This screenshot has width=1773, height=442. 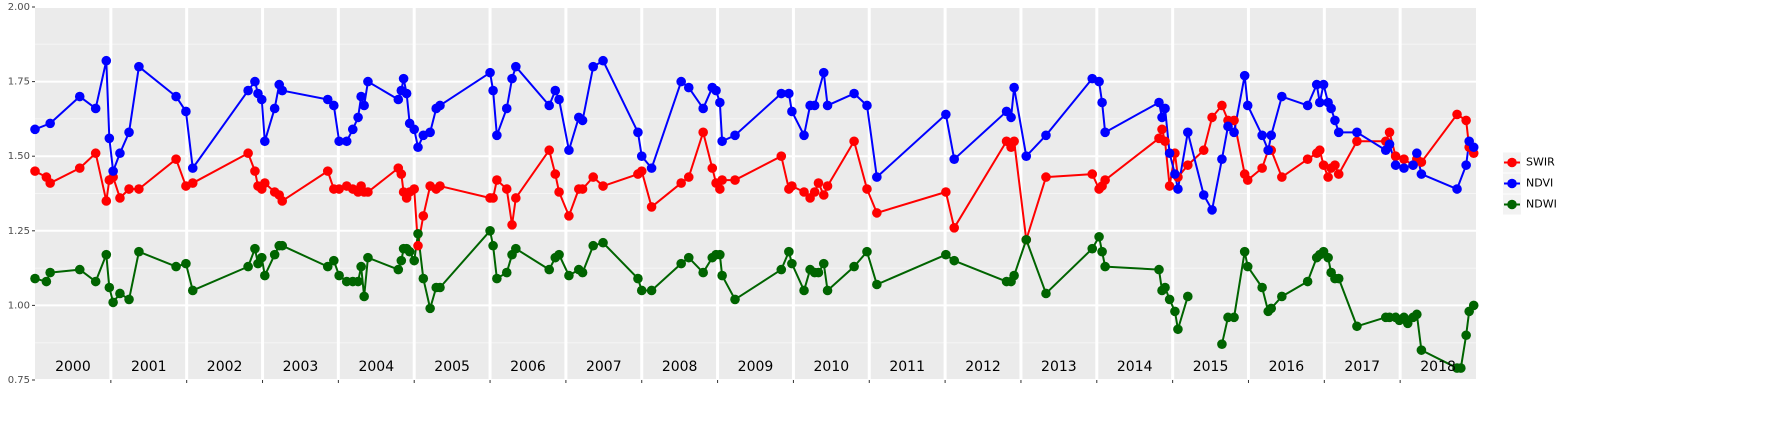 What do you see at coordinates (19, 231) in the screenshot?
I see `y-tick-label: 1.25` at bounding box center [19, 231].